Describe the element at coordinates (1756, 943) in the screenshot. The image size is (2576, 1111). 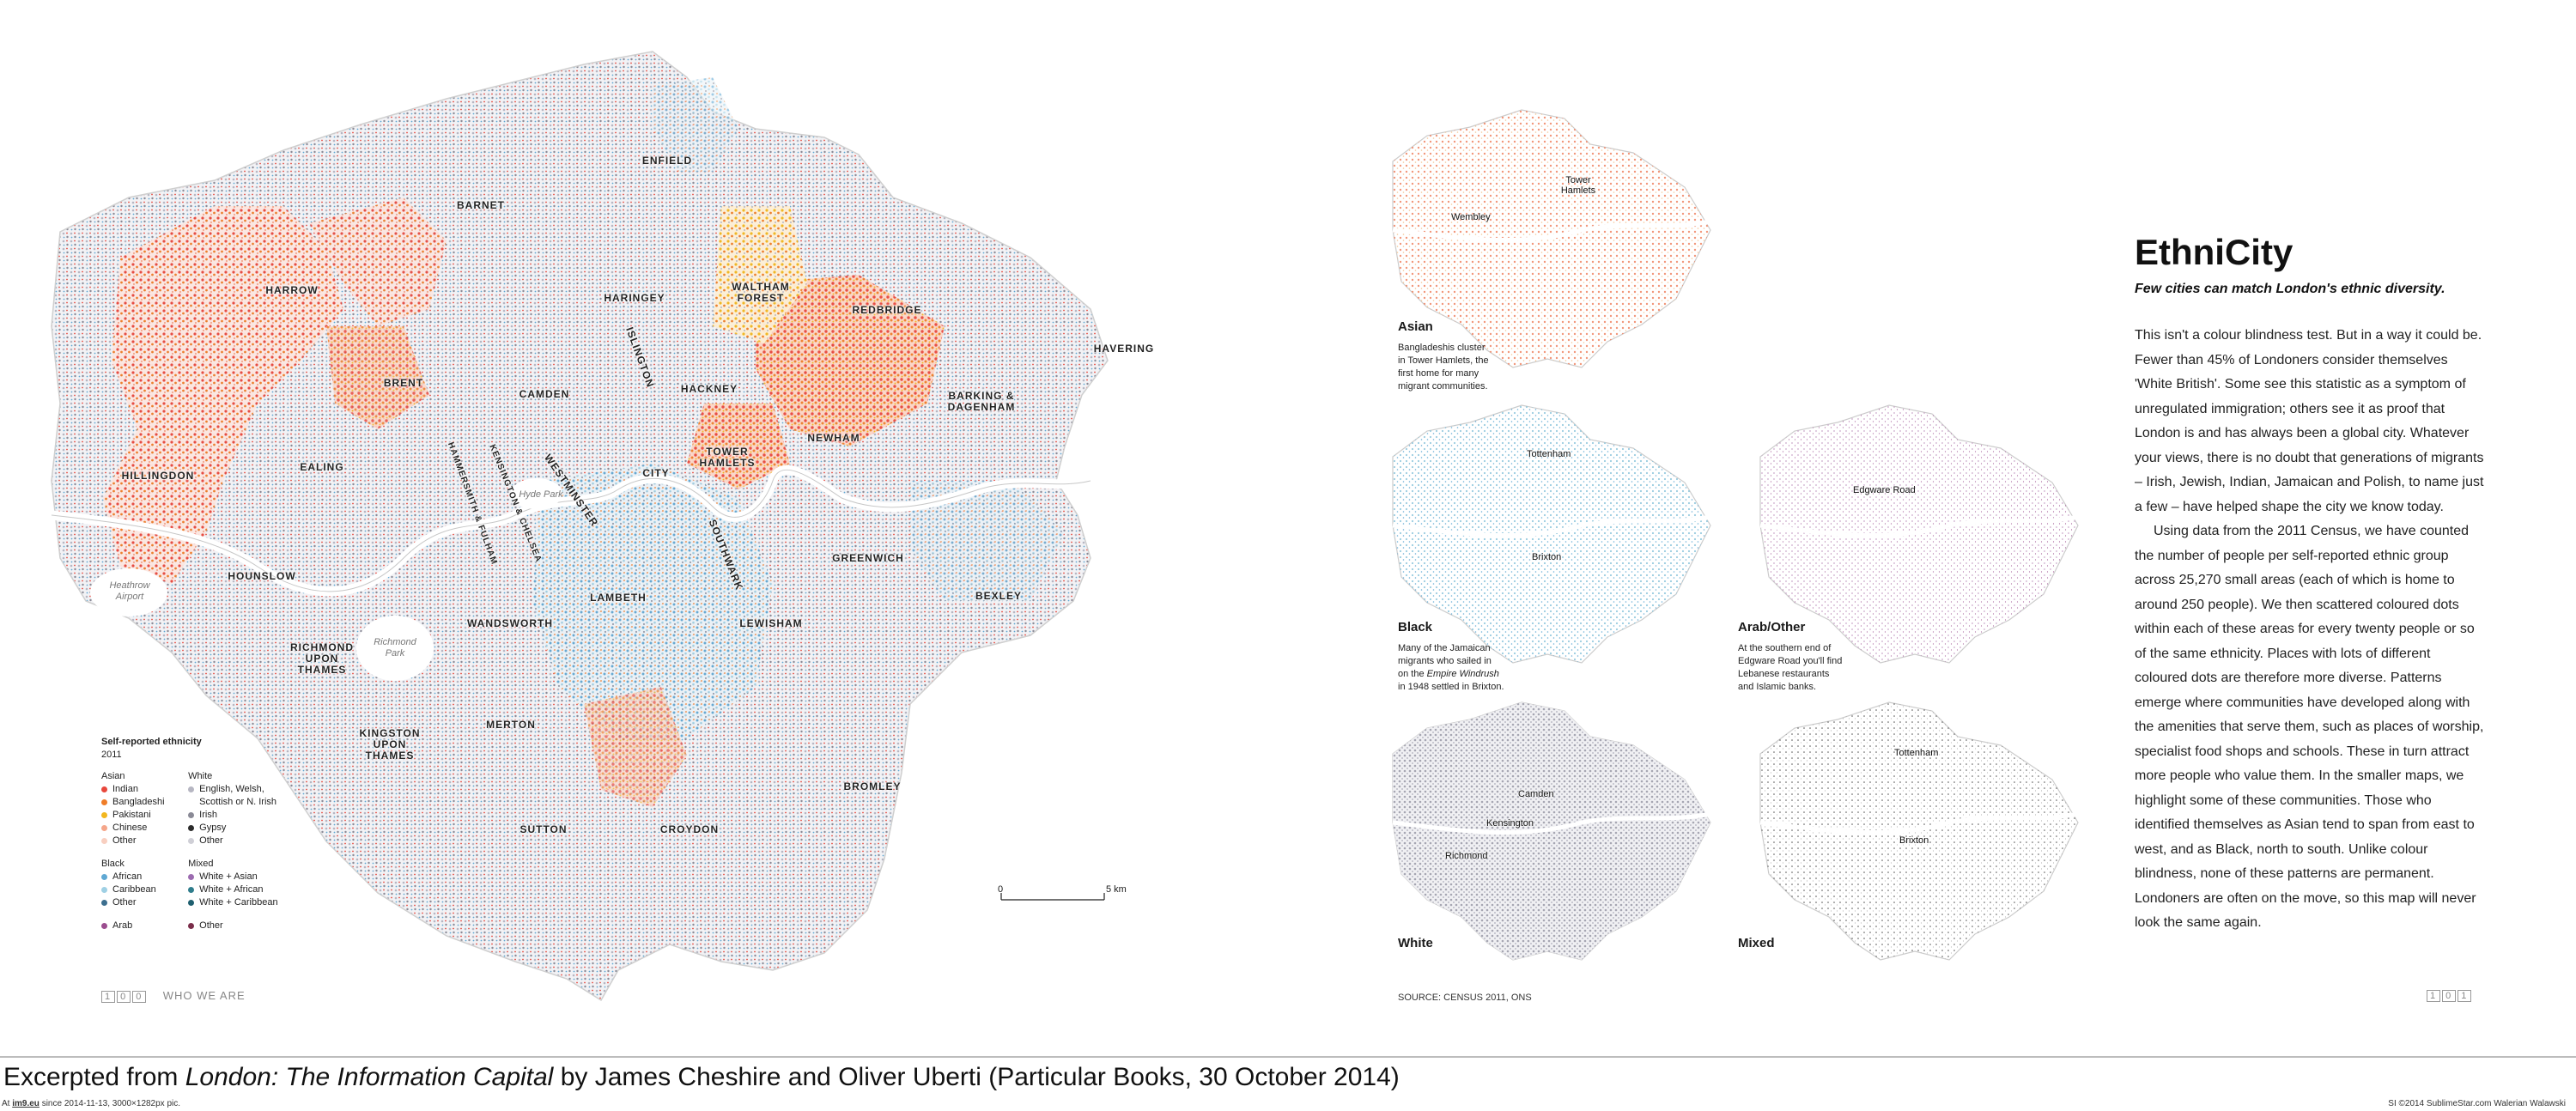
I see `mixed-map-title: Mixed` at that location.